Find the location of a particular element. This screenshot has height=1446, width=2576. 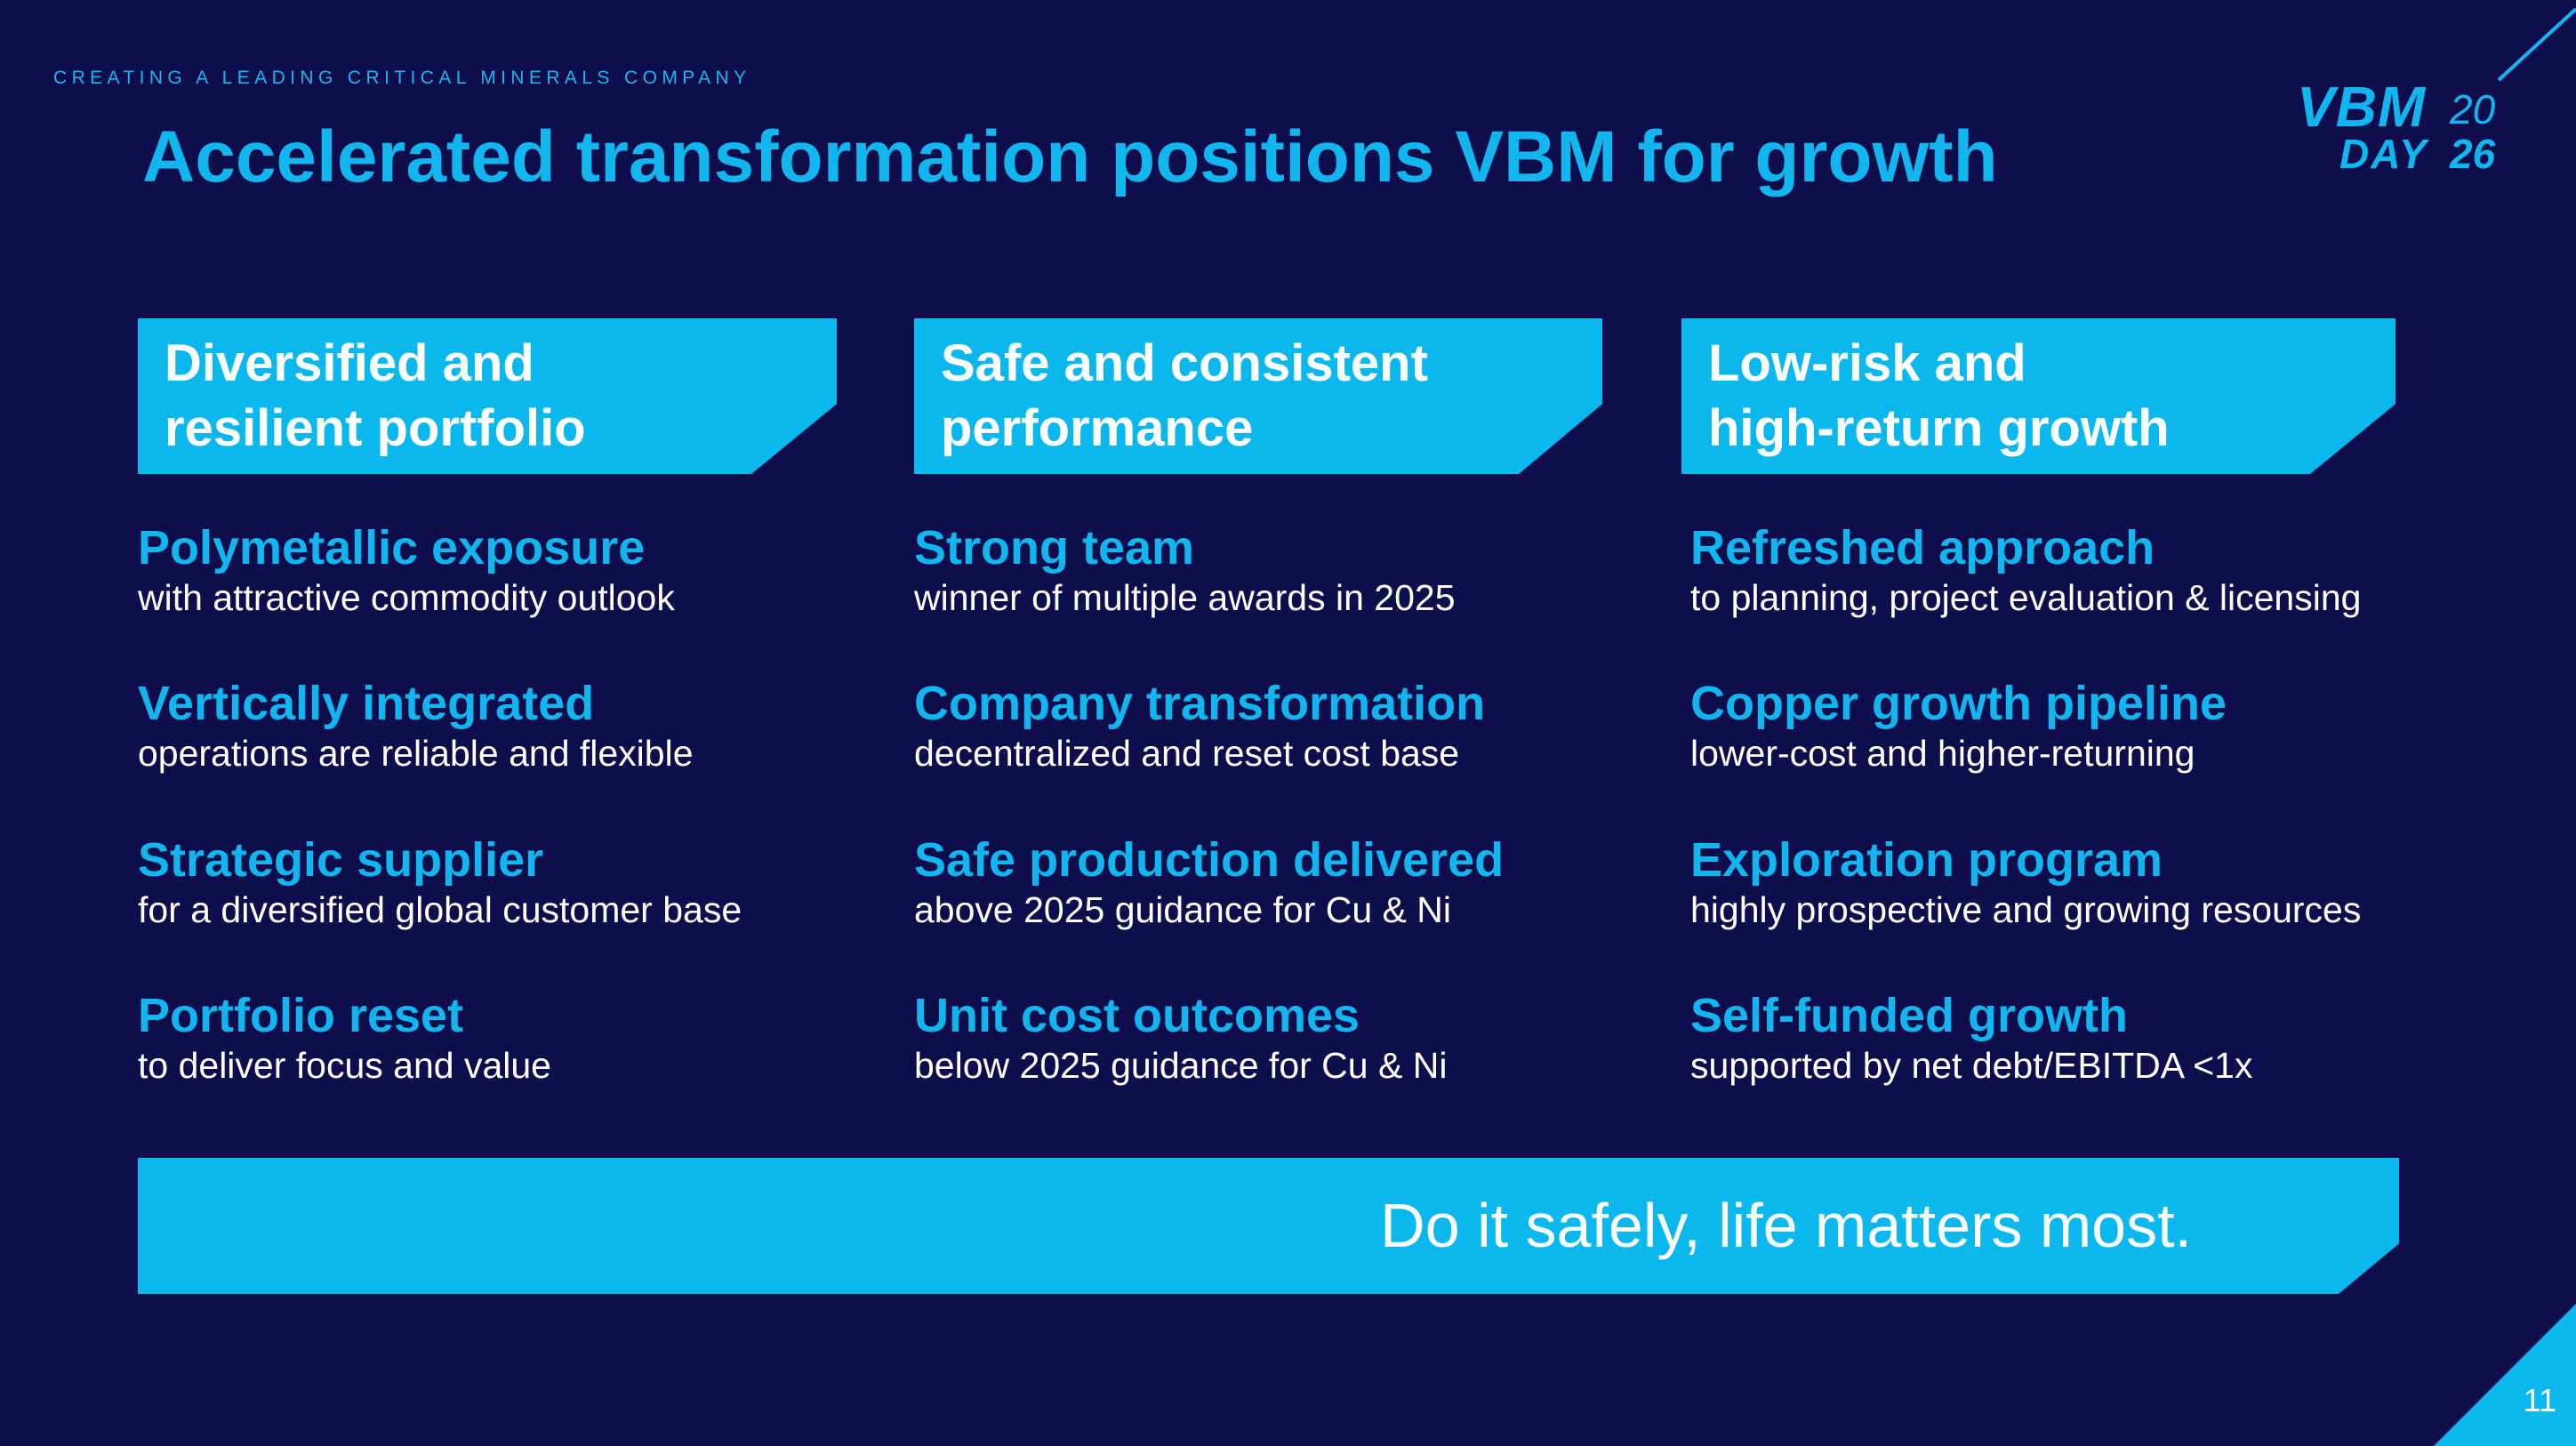

item-title: Polymetallic exposure is located at coordinates (392, 547).